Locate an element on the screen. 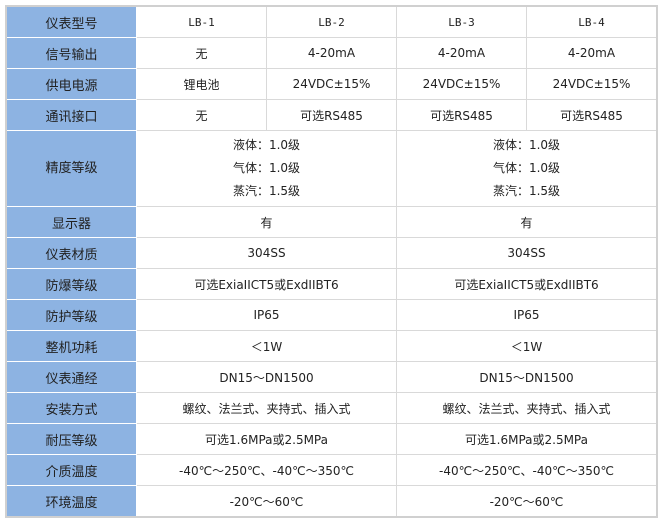  table-row: 整机功耗 ＜1W ＜1W is located at coordinates (331, 346).